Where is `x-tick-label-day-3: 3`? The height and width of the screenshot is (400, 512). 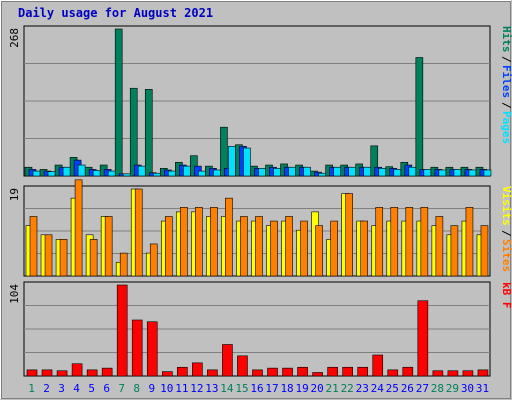
x-tick-label-day-3: 3 is located at coordinates (61, 388).